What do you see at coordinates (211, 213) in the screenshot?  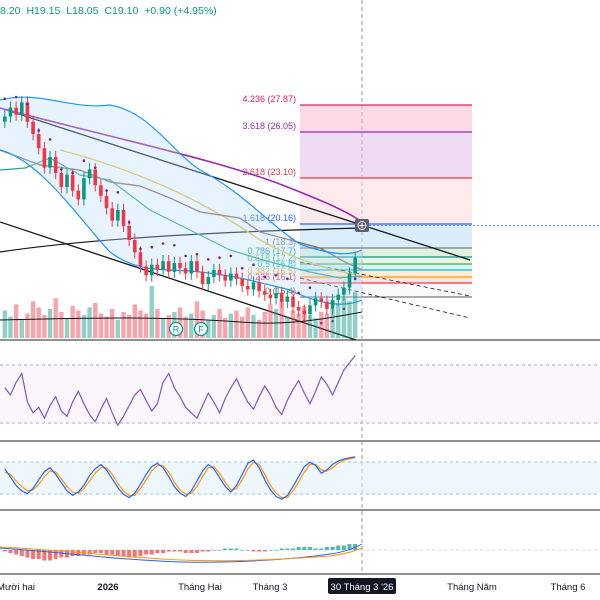 I see `ma-yellow-line` at bounding box center [211, 213].